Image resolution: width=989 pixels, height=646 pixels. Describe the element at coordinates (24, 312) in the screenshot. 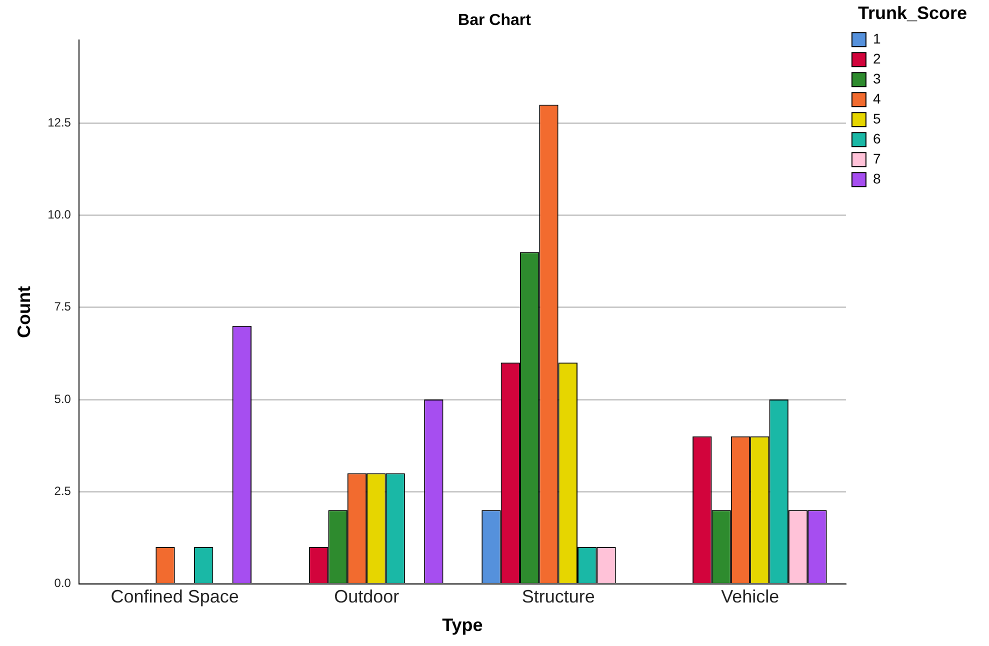

I see `y-axis-title: Count` at that location.